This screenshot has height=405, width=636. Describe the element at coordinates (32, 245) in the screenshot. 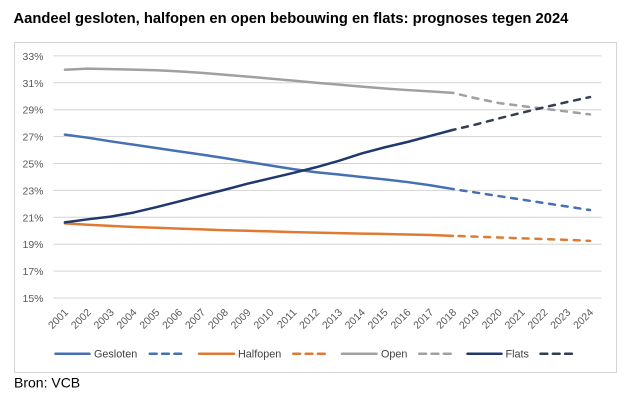

I see `svg-text: 19%` at that location.